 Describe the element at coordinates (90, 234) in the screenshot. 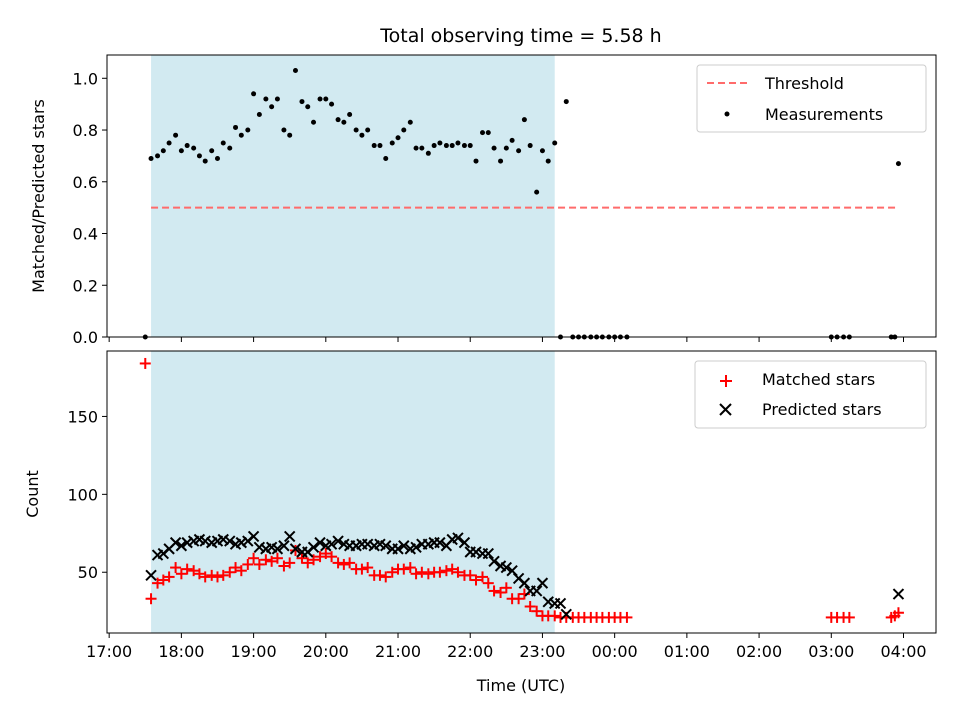

I see `y-tick: 0.4` at that location.